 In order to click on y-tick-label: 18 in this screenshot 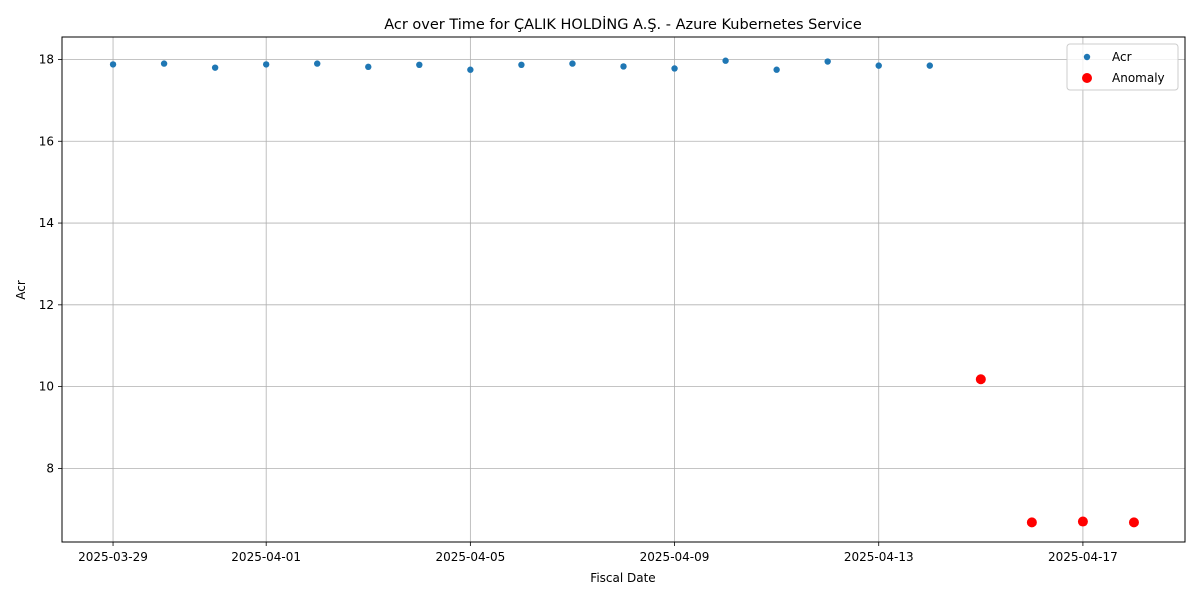, I will do `click(46, 59)`.